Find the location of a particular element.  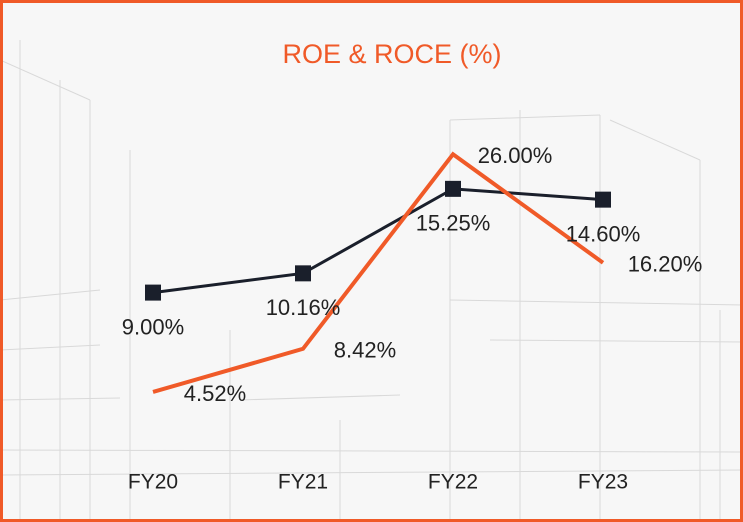

data-label: 26.00% is located at coordinates (515, 155).